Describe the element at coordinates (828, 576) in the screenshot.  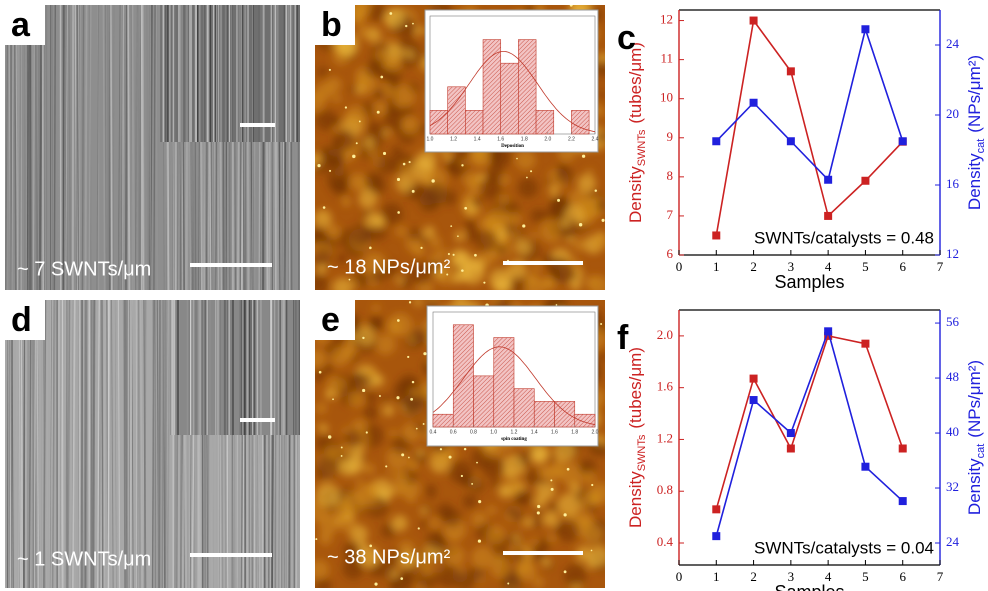
I see `x-tick-label: 4` at that location.